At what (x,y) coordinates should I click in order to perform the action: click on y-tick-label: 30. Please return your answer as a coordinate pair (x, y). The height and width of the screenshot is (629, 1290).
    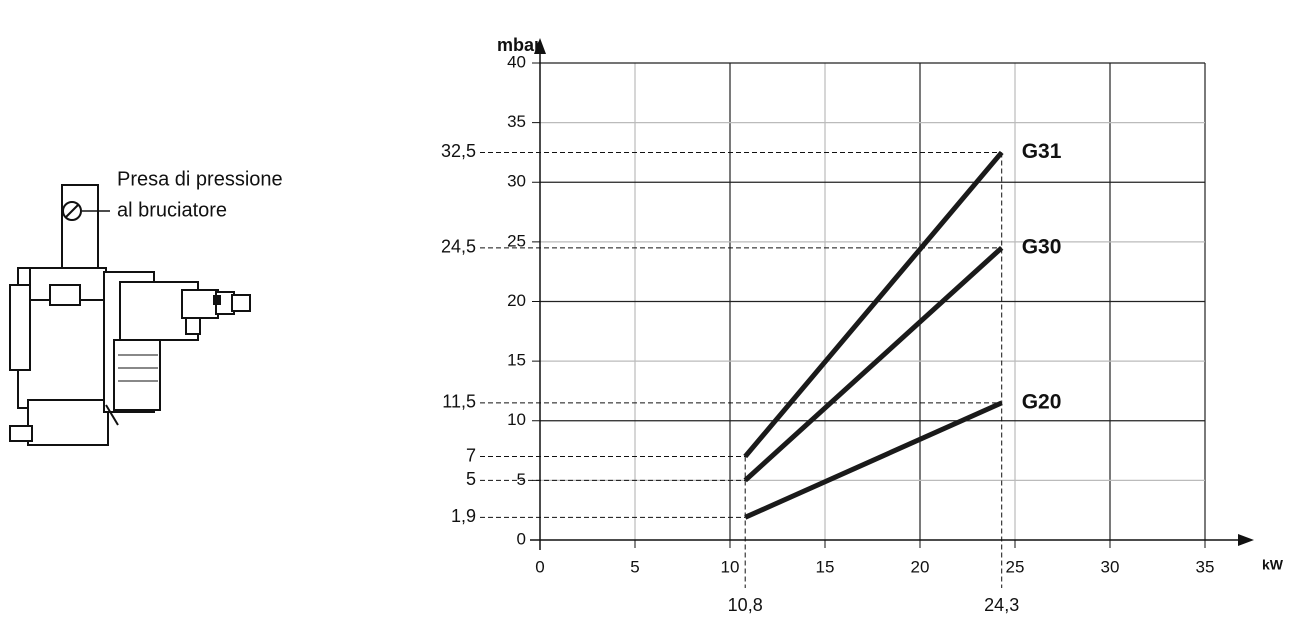
    Looking at the image, I should click on (516, 181).